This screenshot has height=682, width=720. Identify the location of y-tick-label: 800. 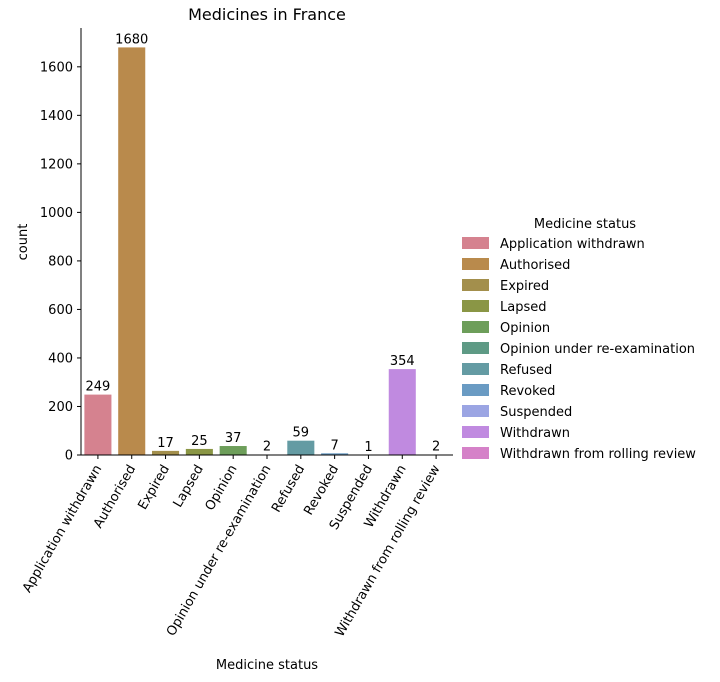
(60, 261).